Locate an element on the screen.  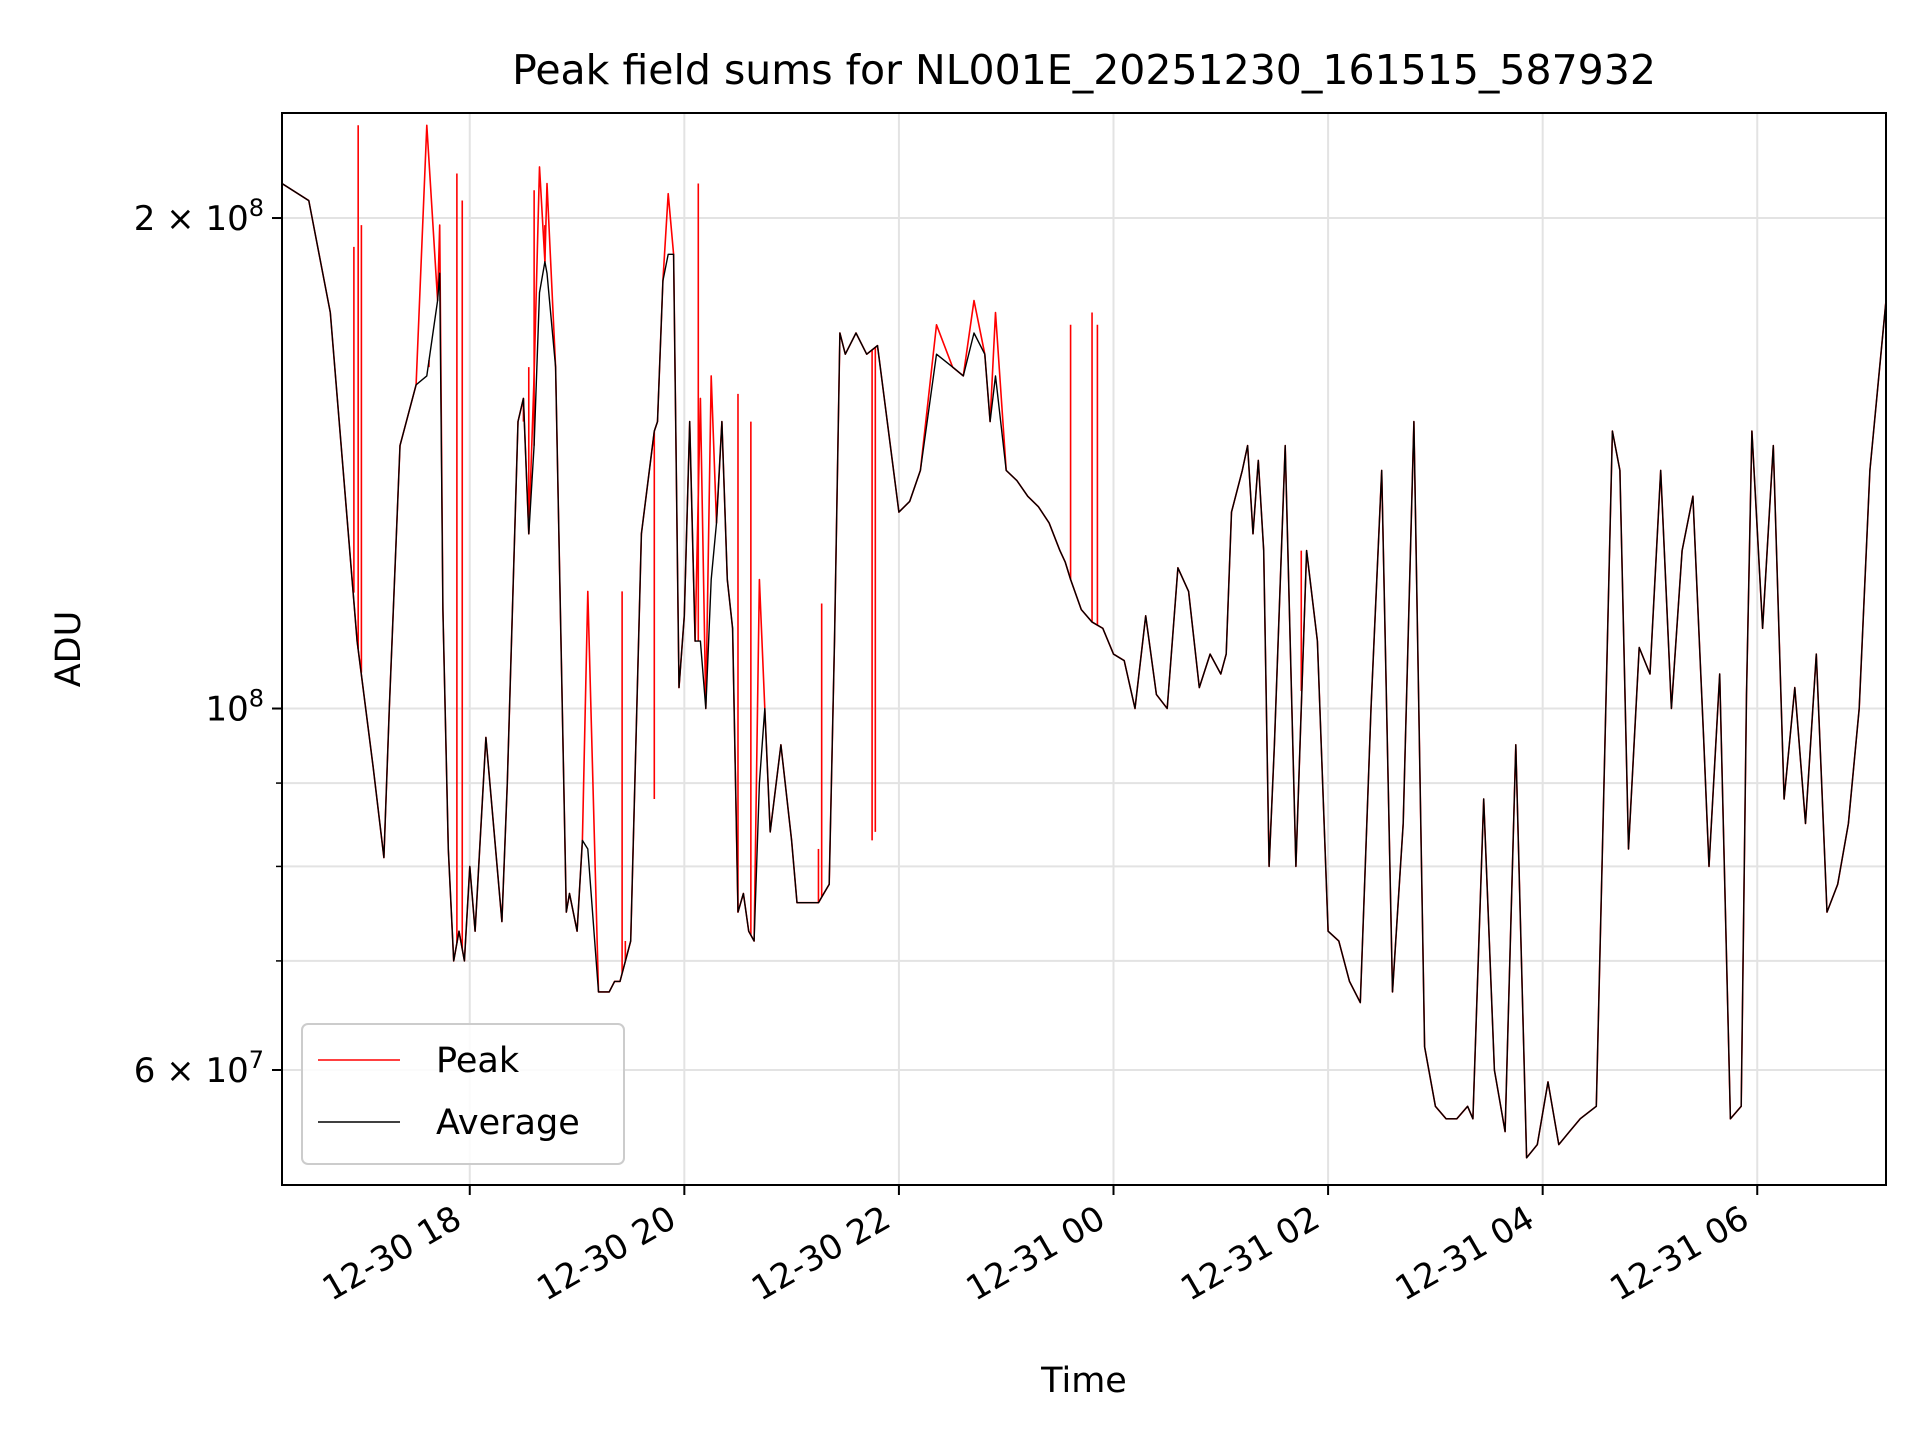
legend-peak-label: Peak is located at coordinates (478, 1061).